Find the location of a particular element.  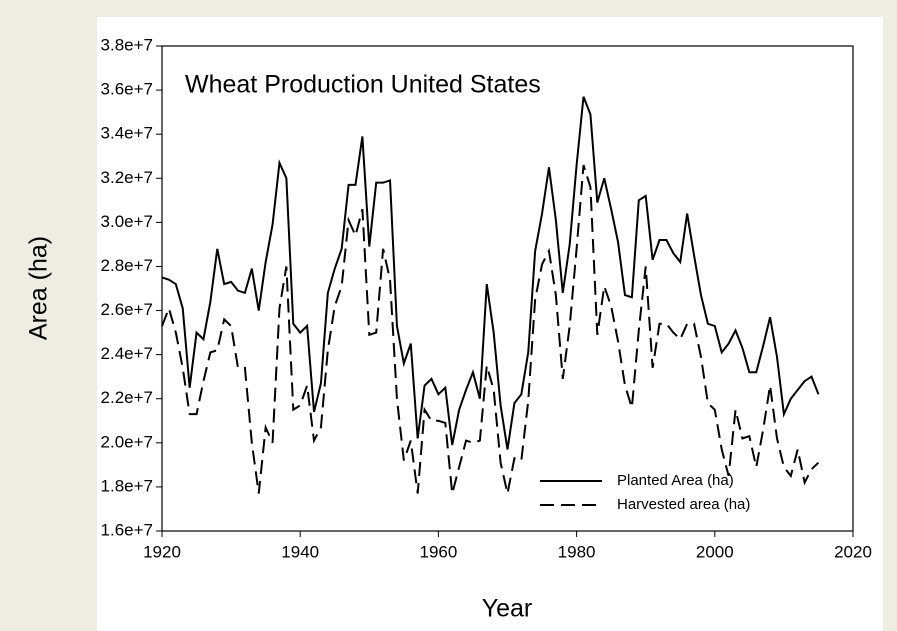

chart-title: Wheat Production United States is located at coordinates (363, 85).